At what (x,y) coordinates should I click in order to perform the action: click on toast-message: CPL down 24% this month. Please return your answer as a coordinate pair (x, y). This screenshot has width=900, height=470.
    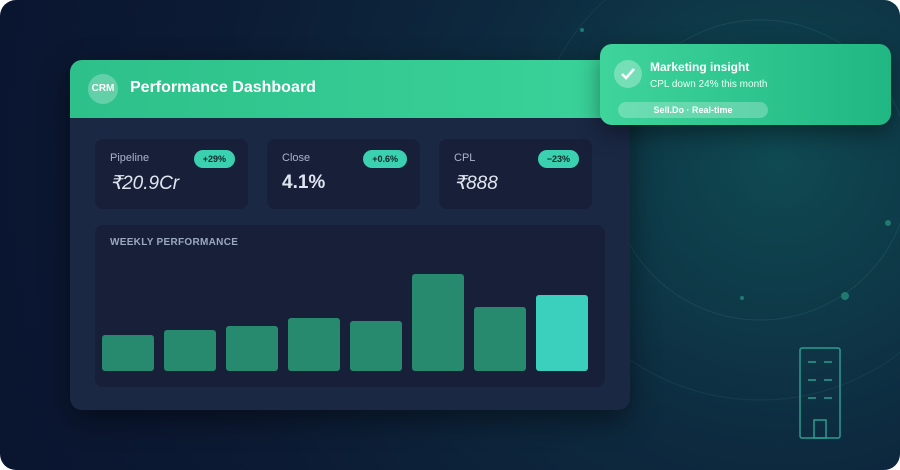
    Looking at the image, I should click on (709, 84).